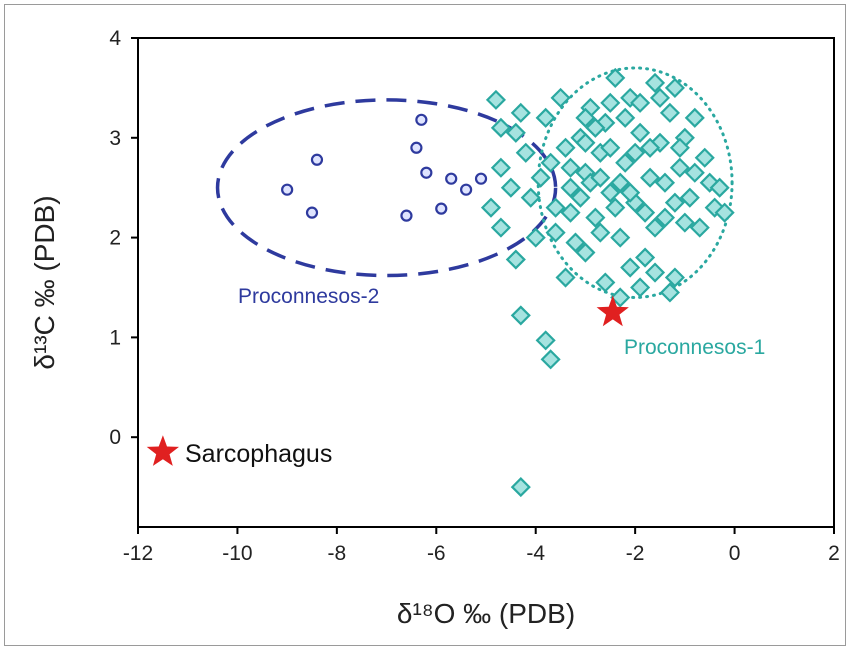  I want to click on y-axis-title: δ¹³C ‰ (PDB), so click(44, 282).